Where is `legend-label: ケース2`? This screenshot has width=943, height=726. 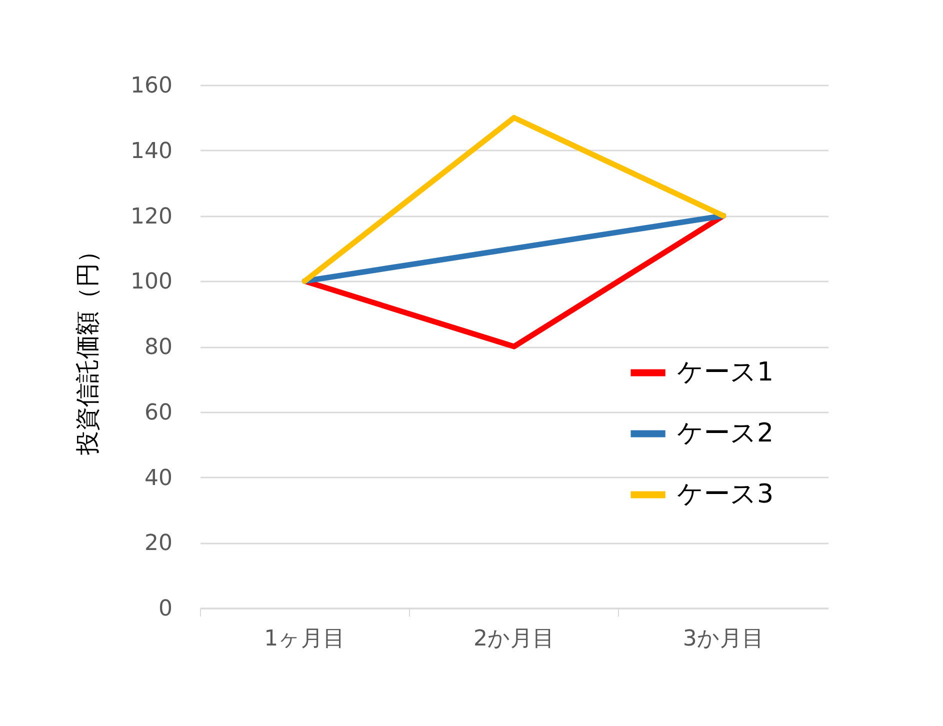
legend-label: ケース2 is located at coordinates (725, 433).